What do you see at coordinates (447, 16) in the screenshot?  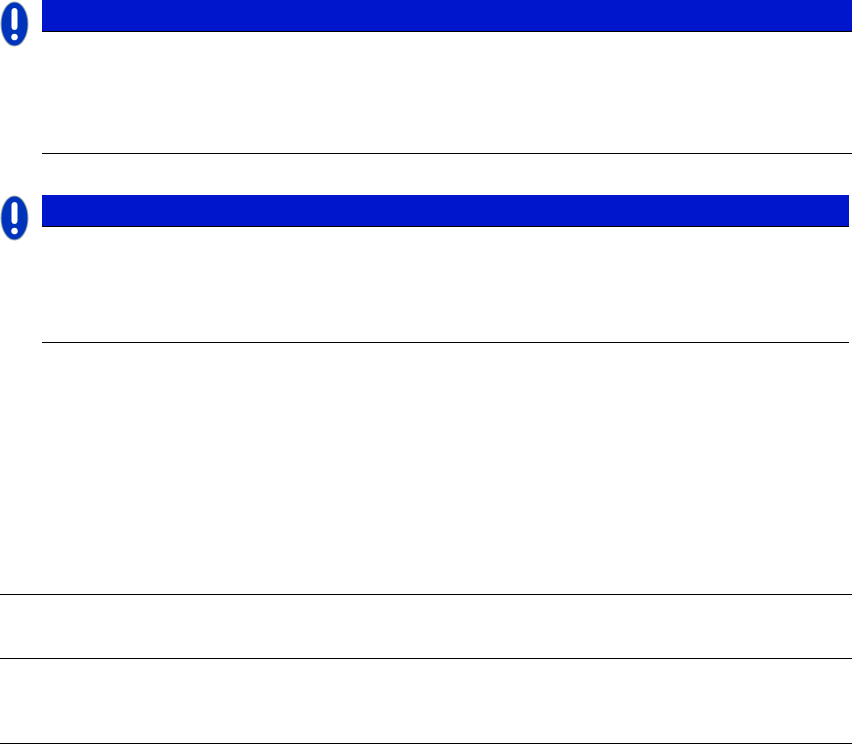 I see `notice-1-header-bar` at bounding box center [447, 16].